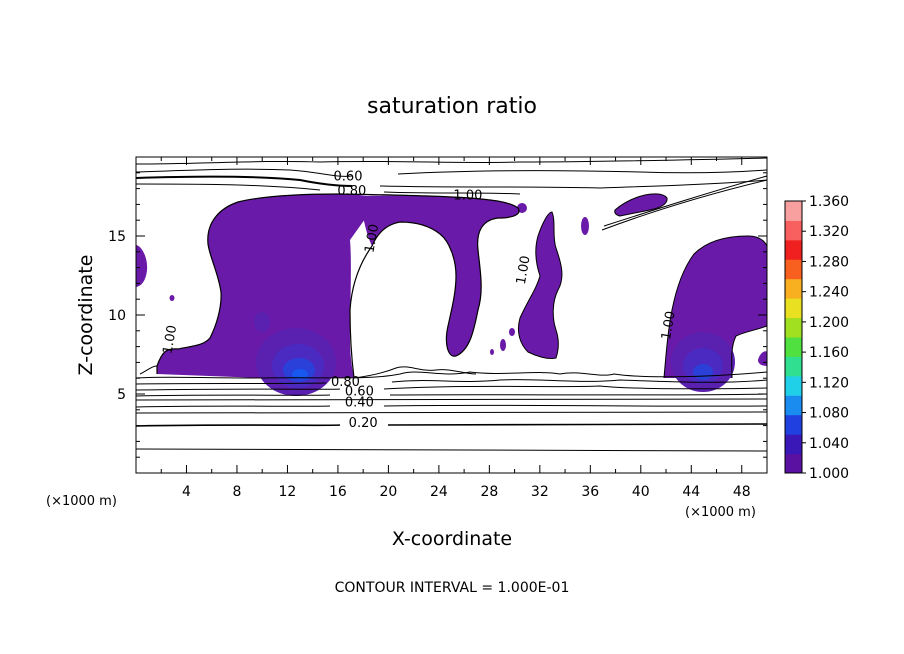  I want to click on colorbar-tick-label: 1.320, so click(829, 232).